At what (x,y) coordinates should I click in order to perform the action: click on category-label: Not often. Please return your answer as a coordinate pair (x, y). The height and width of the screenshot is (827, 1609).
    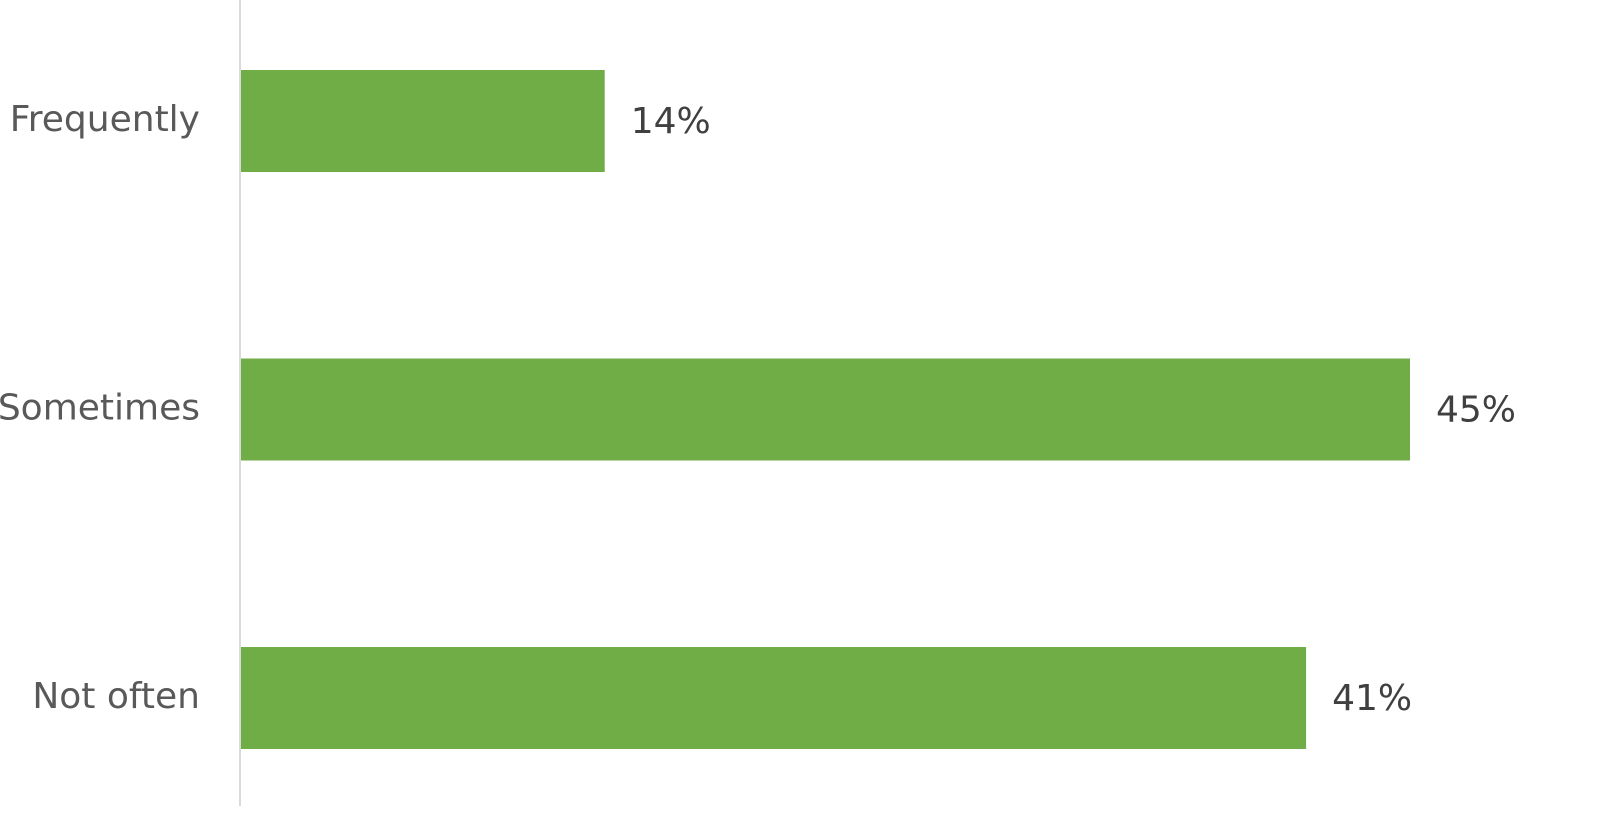
    Looking at the image, I should click on (116, 696).